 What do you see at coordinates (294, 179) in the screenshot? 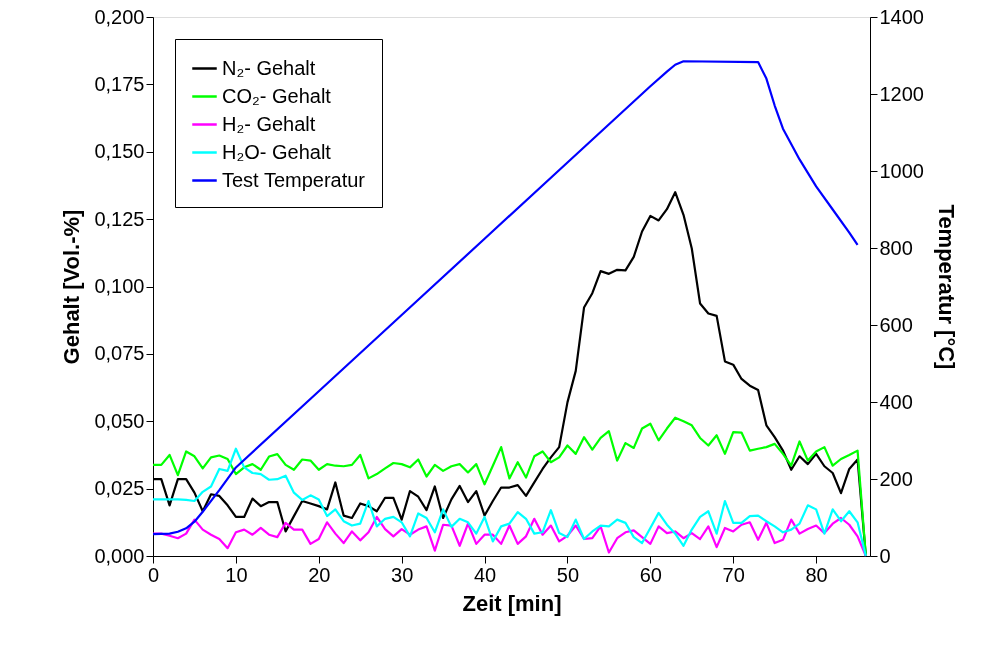
I see `legend-label: Test Temperatur` at bounding box center [294, 179].